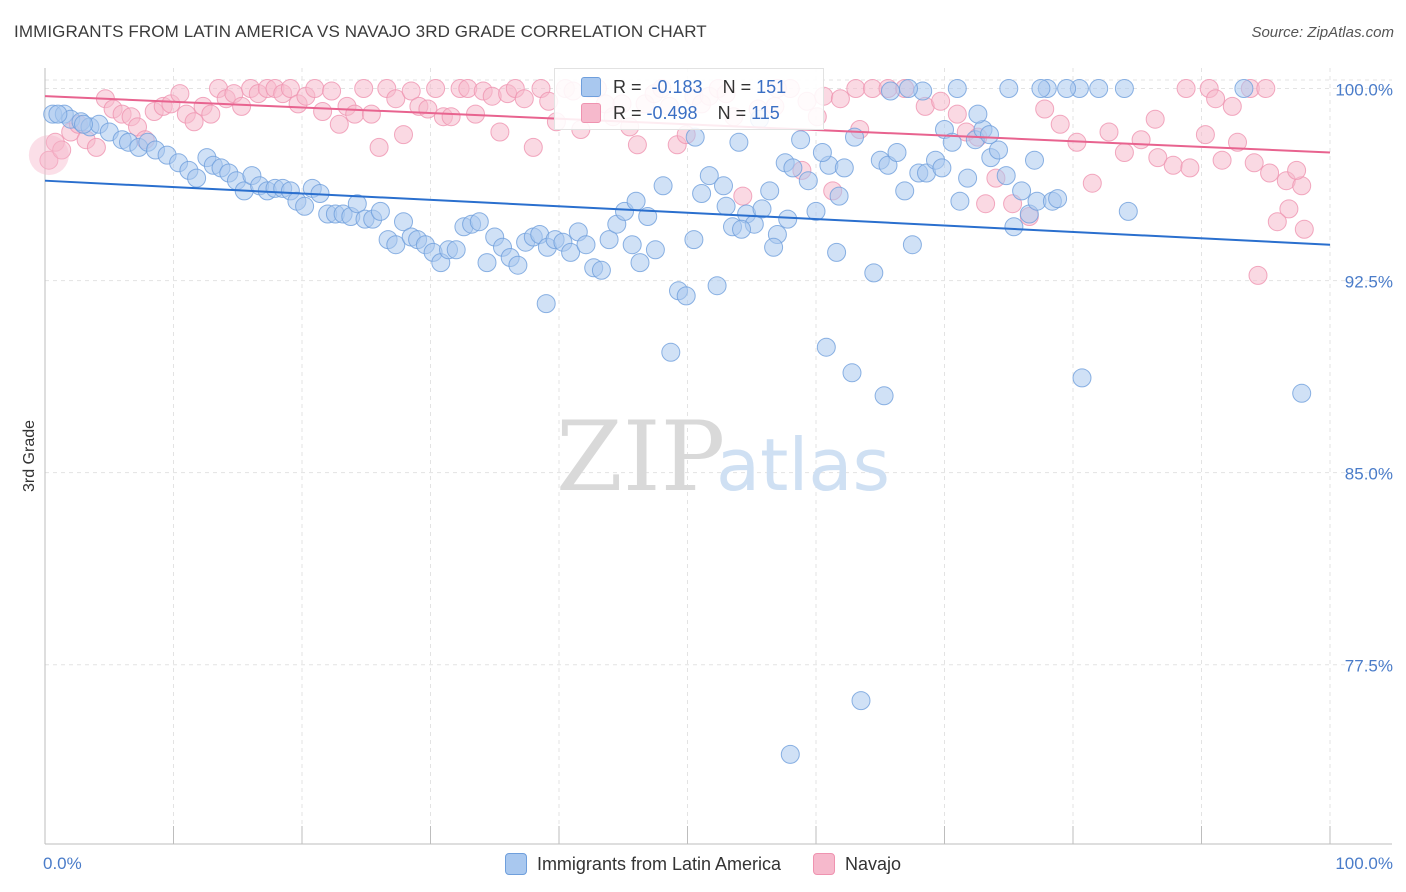 Image resolution: width=1406 pixels, height=892 pixels. Describe the element at coordinates (672, 112) in the screenshot. I see `r-value: -0.498` at that location.